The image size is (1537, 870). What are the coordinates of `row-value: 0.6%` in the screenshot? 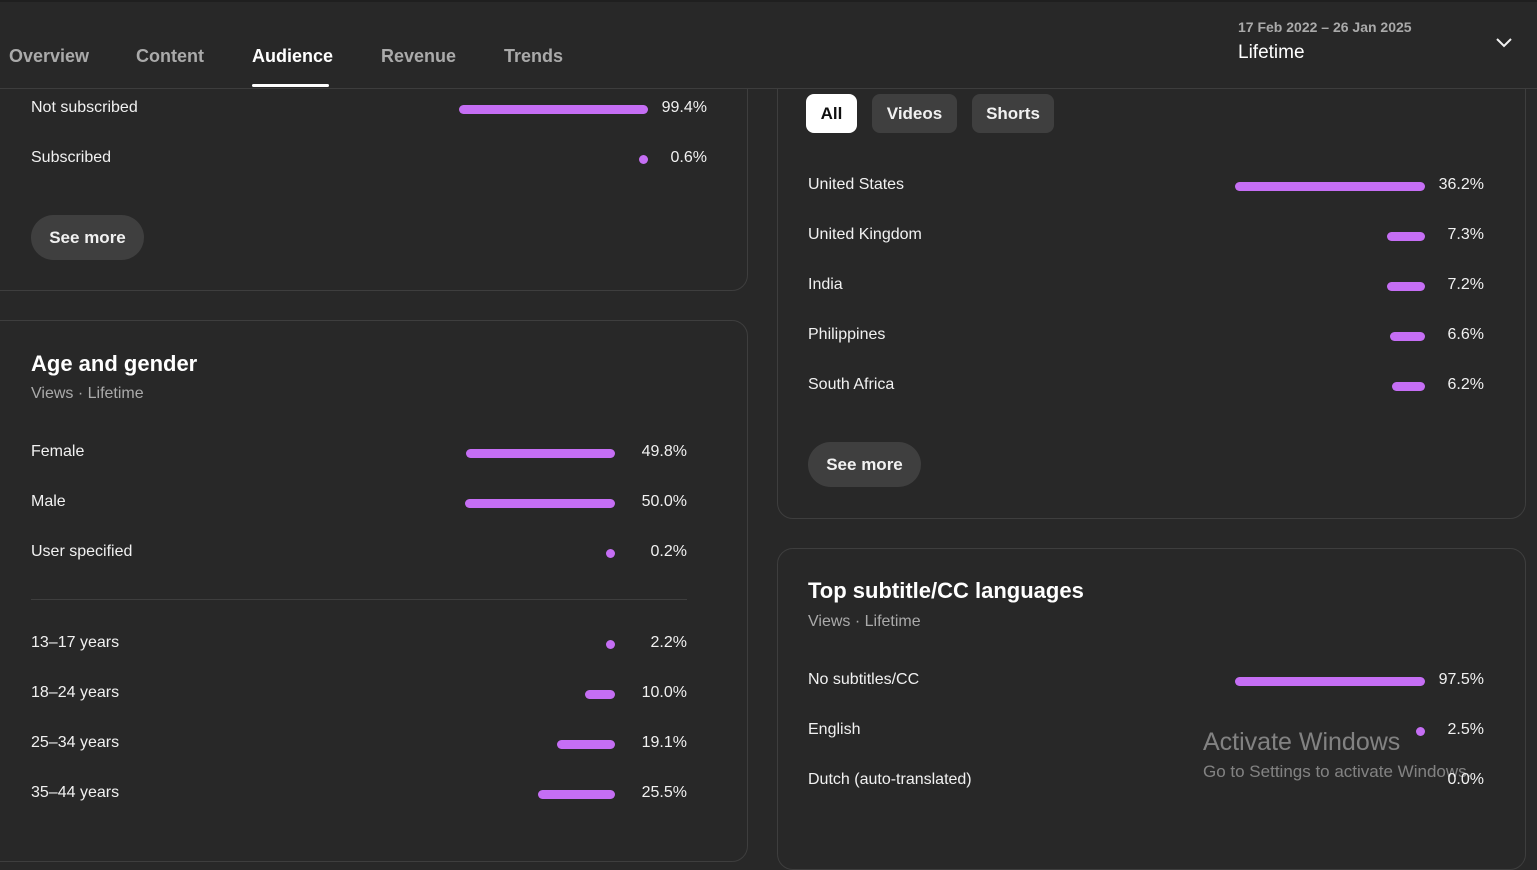 It's located at (688, 157).